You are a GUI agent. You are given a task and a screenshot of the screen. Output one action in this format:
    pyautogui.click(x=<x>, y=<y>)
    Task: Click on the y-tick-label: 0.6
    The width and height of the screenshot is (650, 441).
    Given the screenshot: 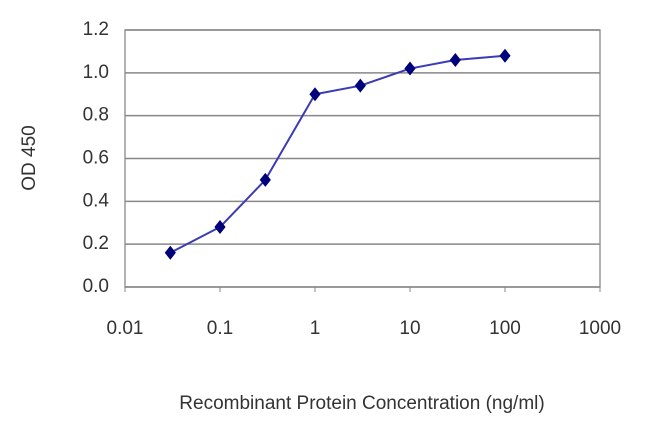 What is the action you would take?
    pyautogui.click(x=96, y=158)
    